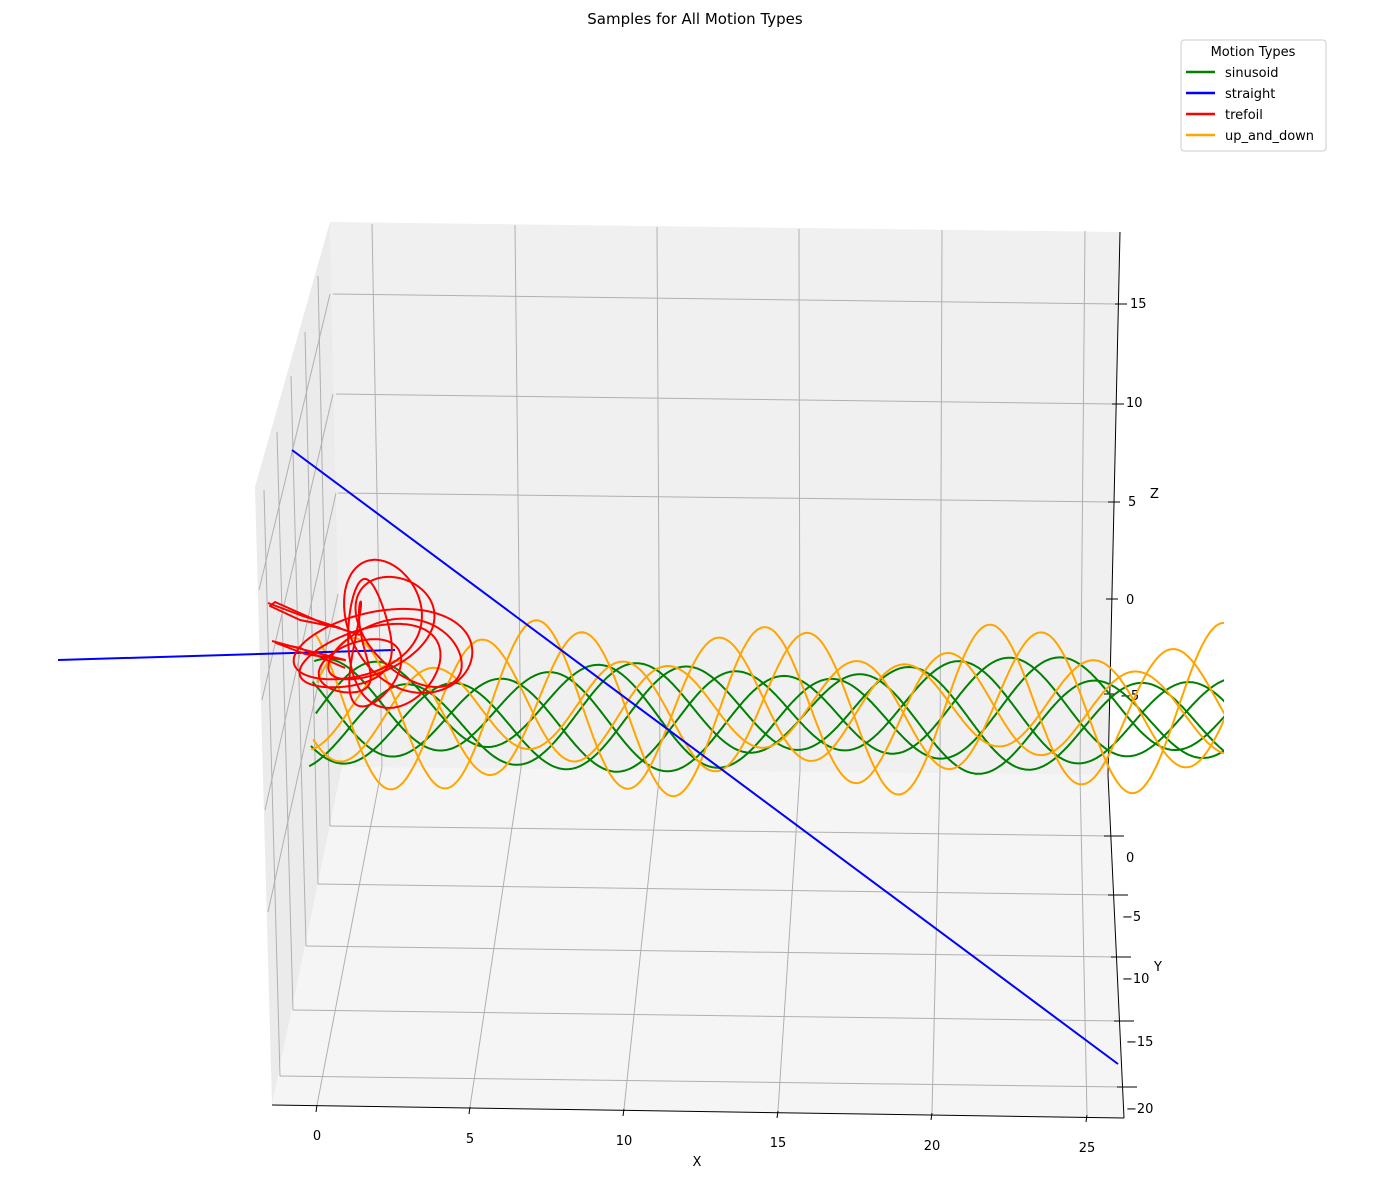 The width and height of the screenshot is (1388, 1200). I want to click on y-tick-label: −20, so click(1139, 1109).